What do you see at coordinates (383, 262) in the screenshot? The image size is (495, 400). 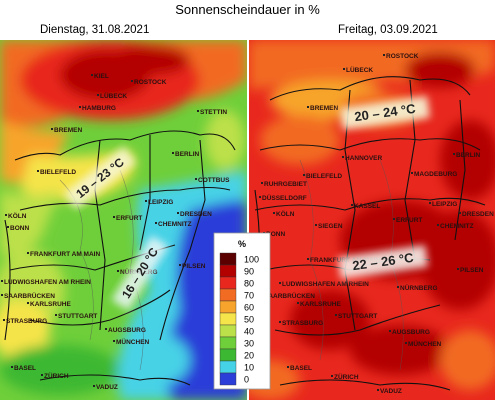 I see `callout-right-south: 22 – 26 °C` at bounding box center [383, 262].